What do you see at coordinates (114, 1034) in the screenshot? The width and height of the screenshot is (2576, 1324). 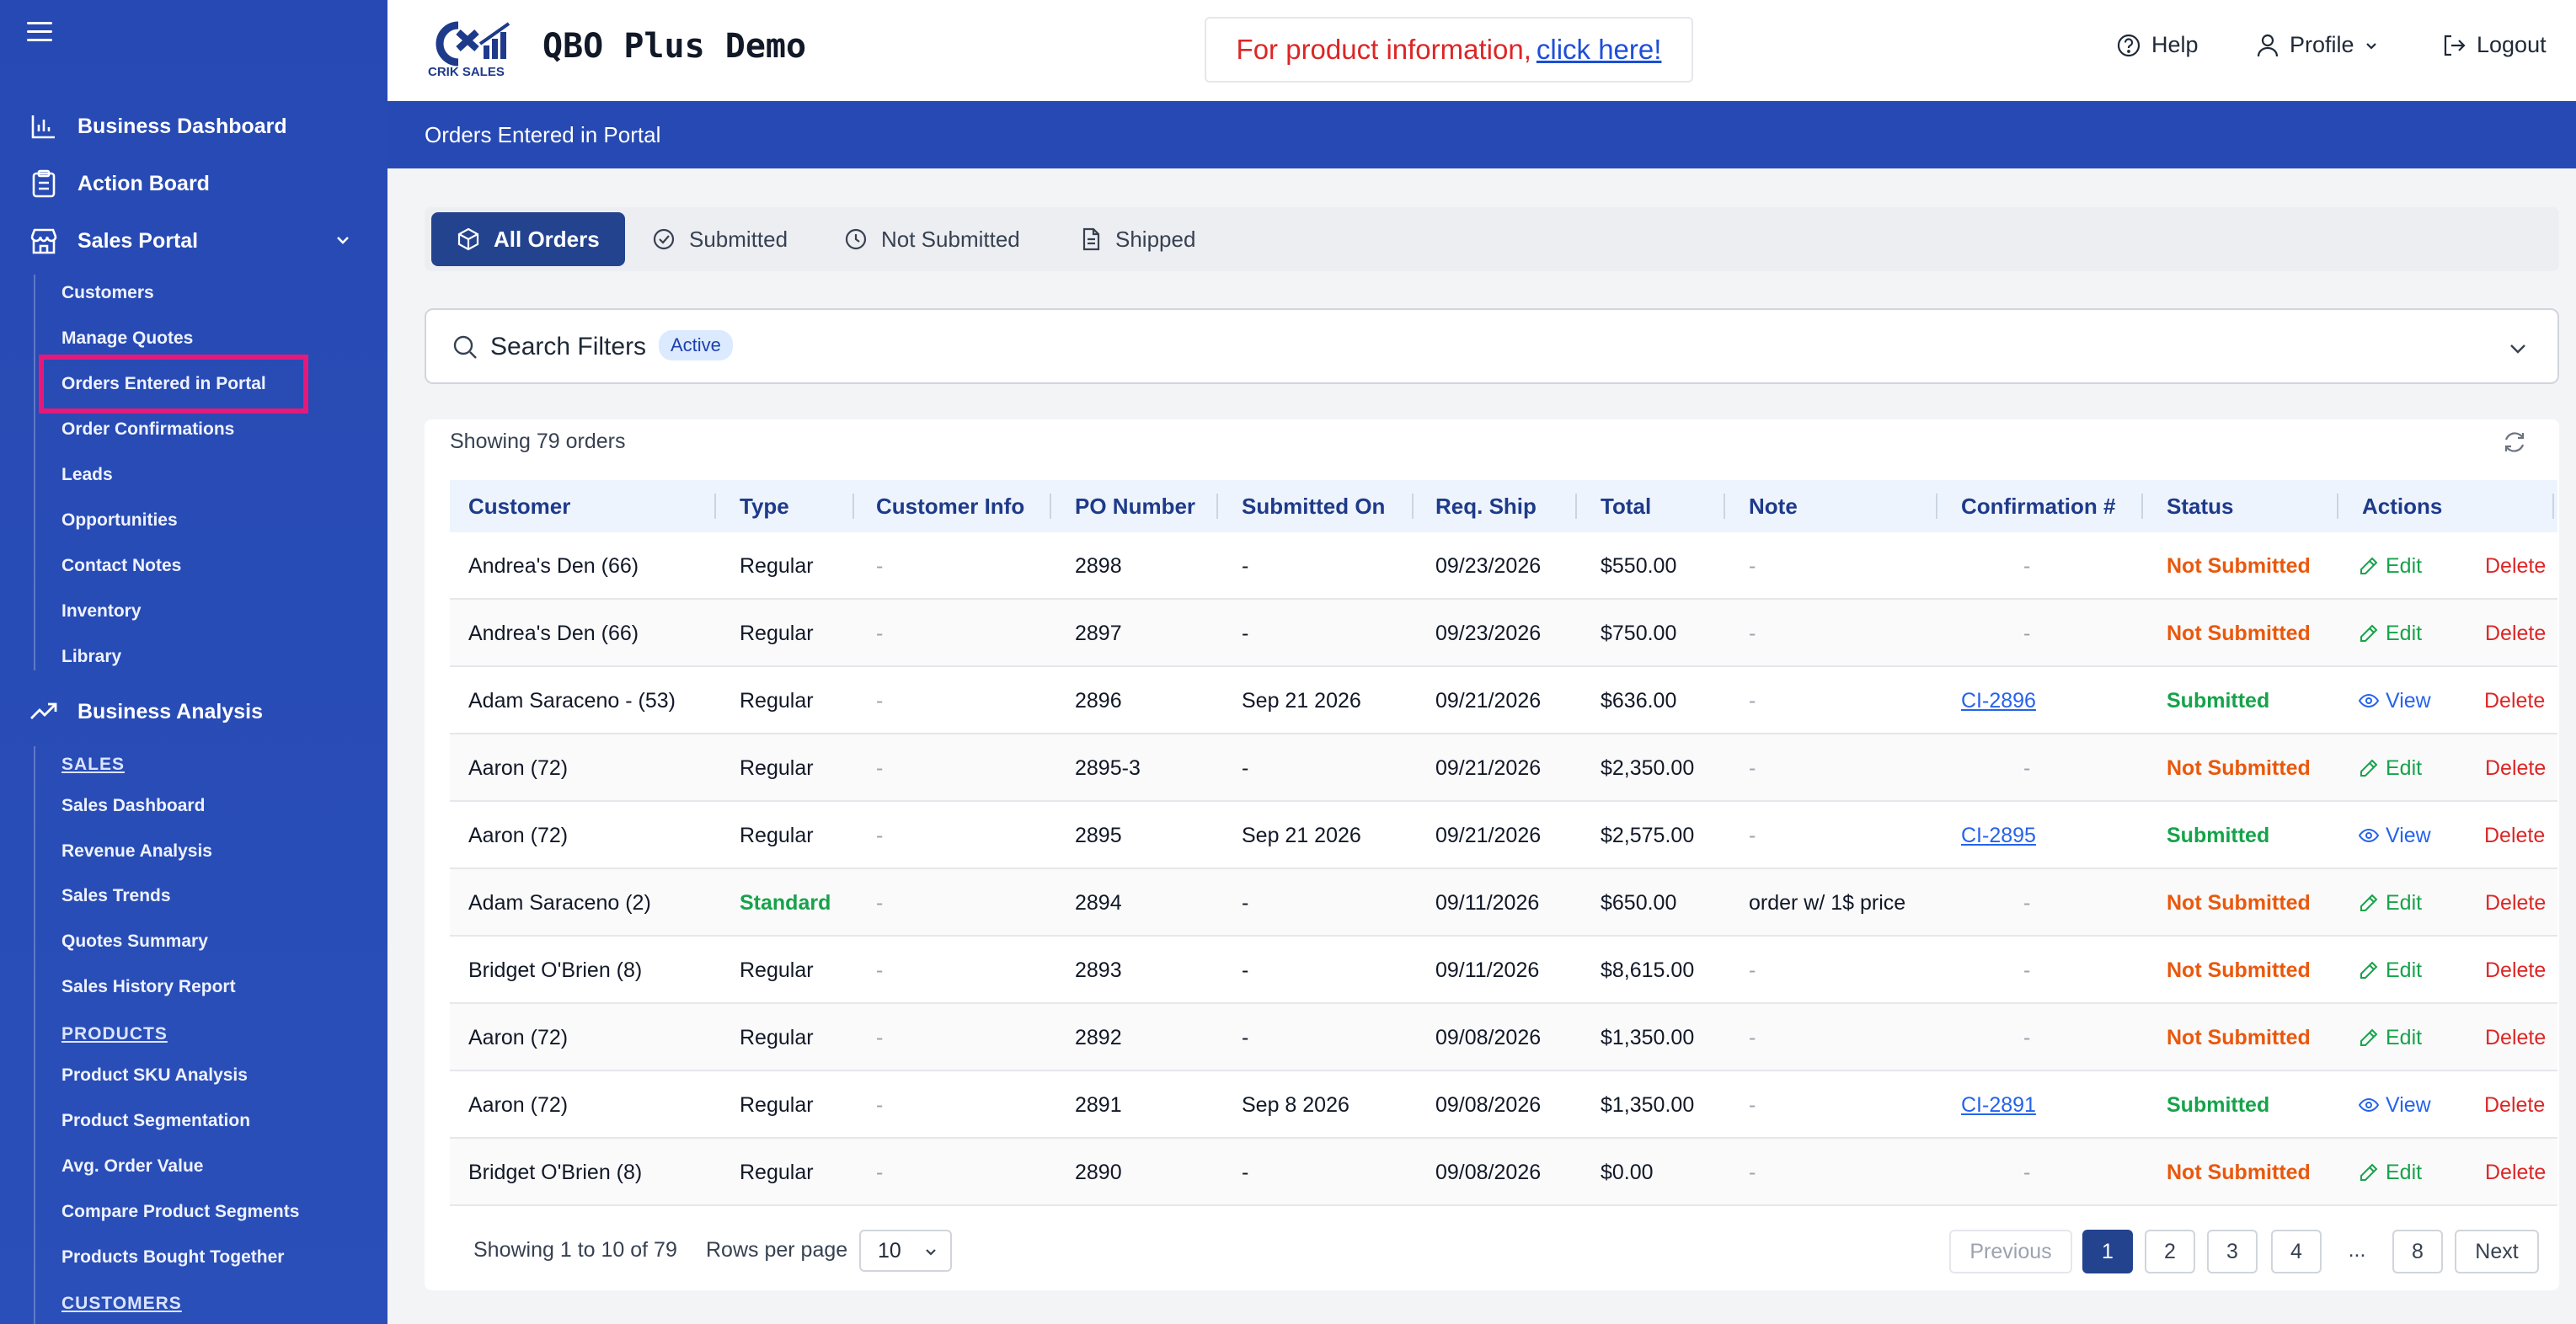 I see `section-products: PRODUCTS` at bounding box center [114, 1034].